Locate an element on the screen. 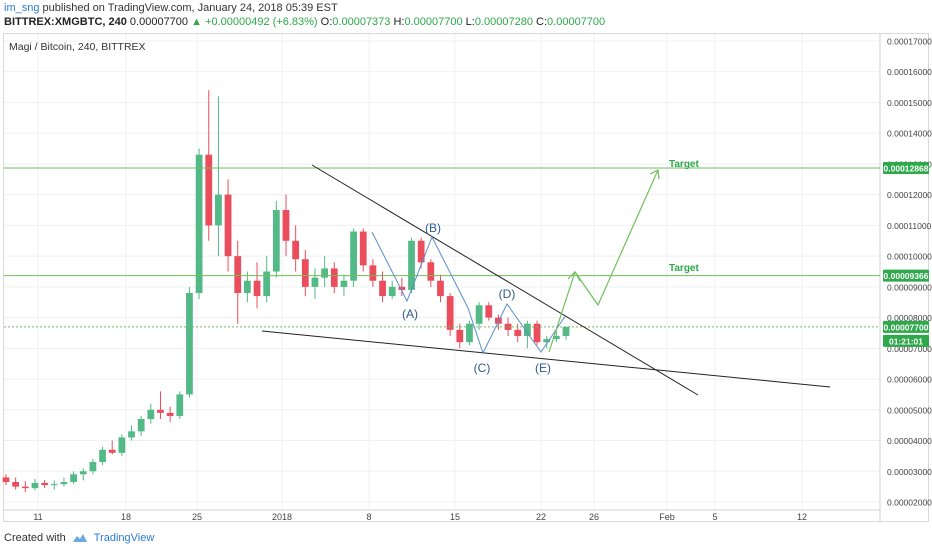 Image resolution: width=932 pixels, height=550 pixels. y-tick-label: 0.00008000 is located at coordinates (909, 318).